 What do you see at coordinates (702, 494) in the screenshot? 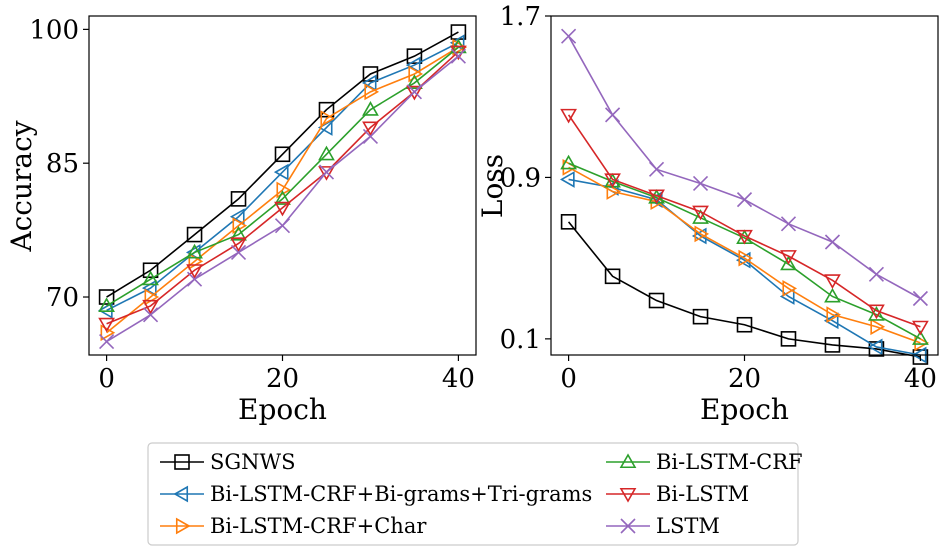
I see `legend-label-bi-lstm: Bi-LSTM` at bounding box center [702, 494].